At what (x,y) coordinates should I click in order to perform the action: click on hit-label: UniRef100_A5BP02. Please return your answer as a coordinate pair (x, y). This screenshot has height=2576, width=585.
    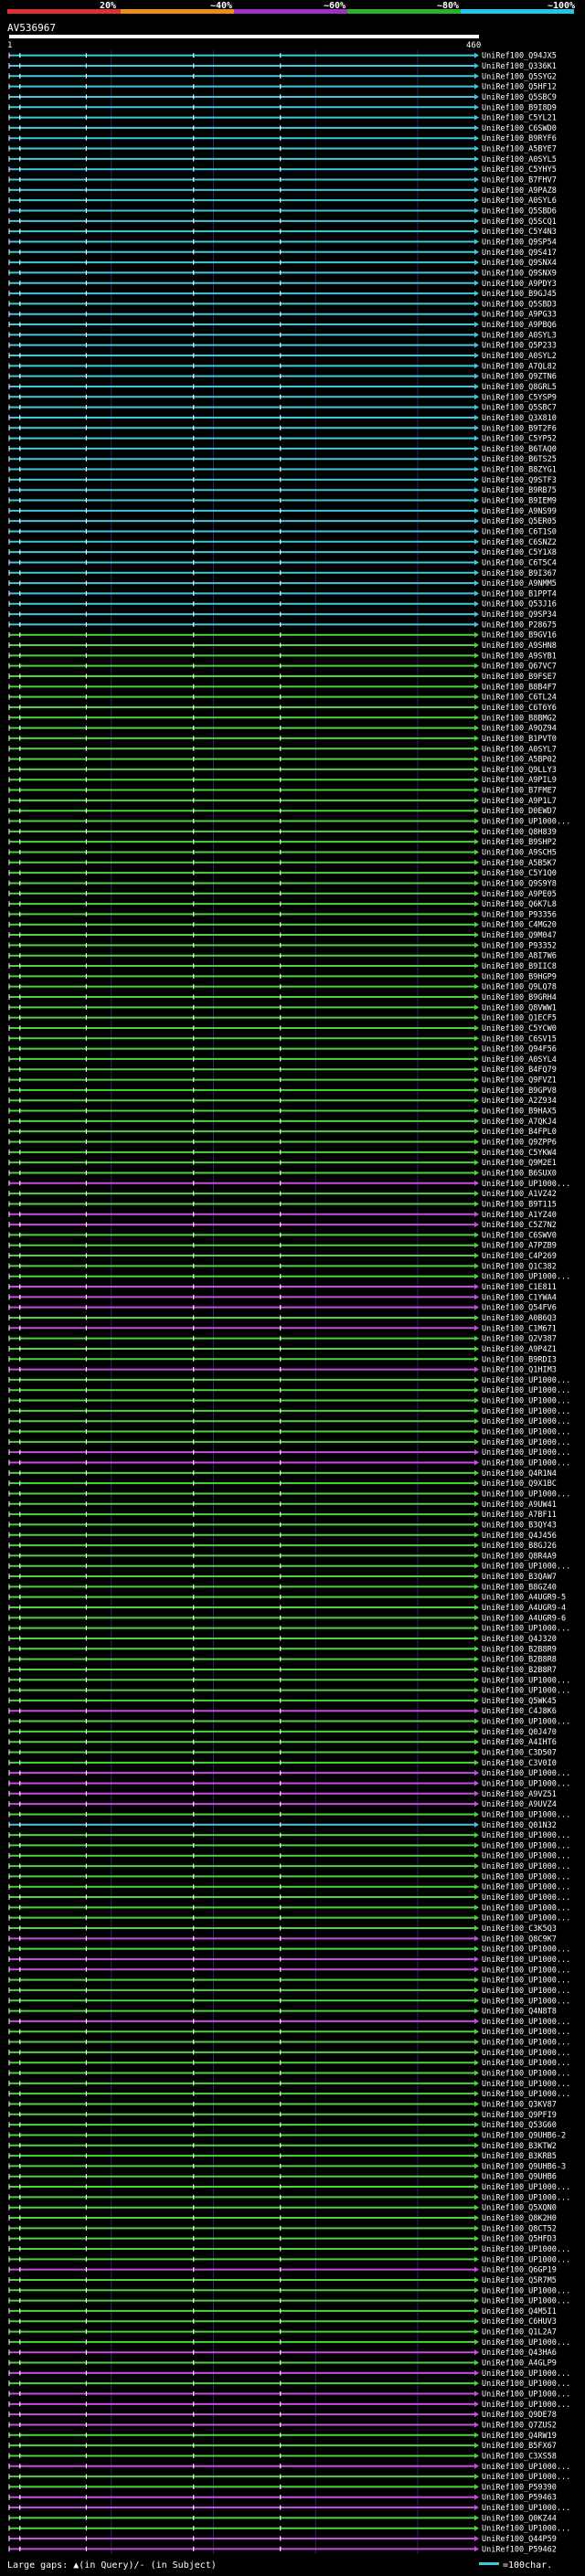
    Looking at the image, I should click on (519, 760).